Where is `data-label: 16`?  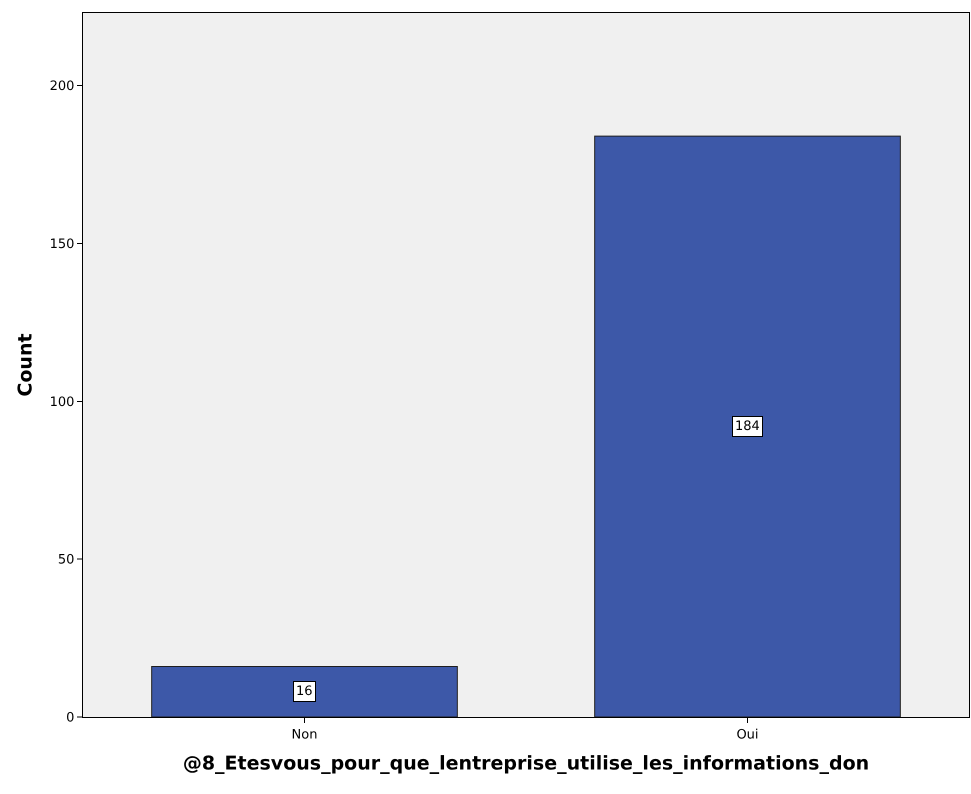 data-label: 16 is located at coordinates (304, 691).